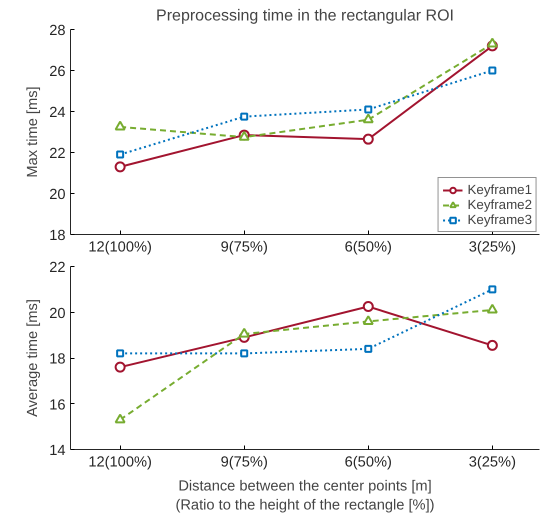 The width and height of the screenshot is (551, 517). What do you see at coordinates (305, 16) in the screenshot?
I see `chart-title: Preprocessing time in the rectangular ROI` at bounding box center [305, 16].